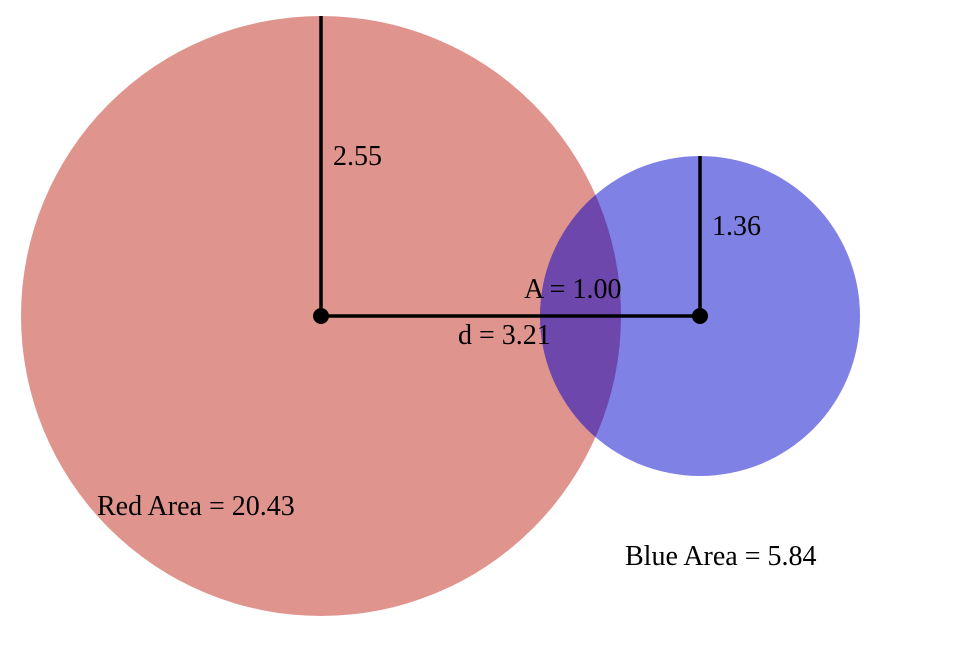 This screenshot has height=646, width=980. Describe the element at coordinates (700, 316) in the screenshot. I see `blue-center-point` at that location.